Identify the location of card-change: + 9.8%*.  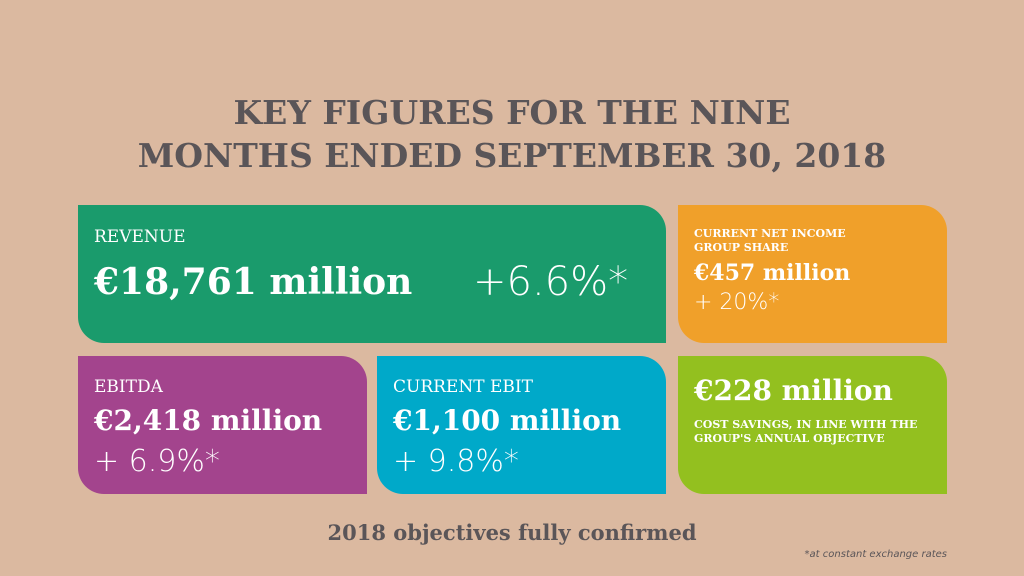
(456, 461).